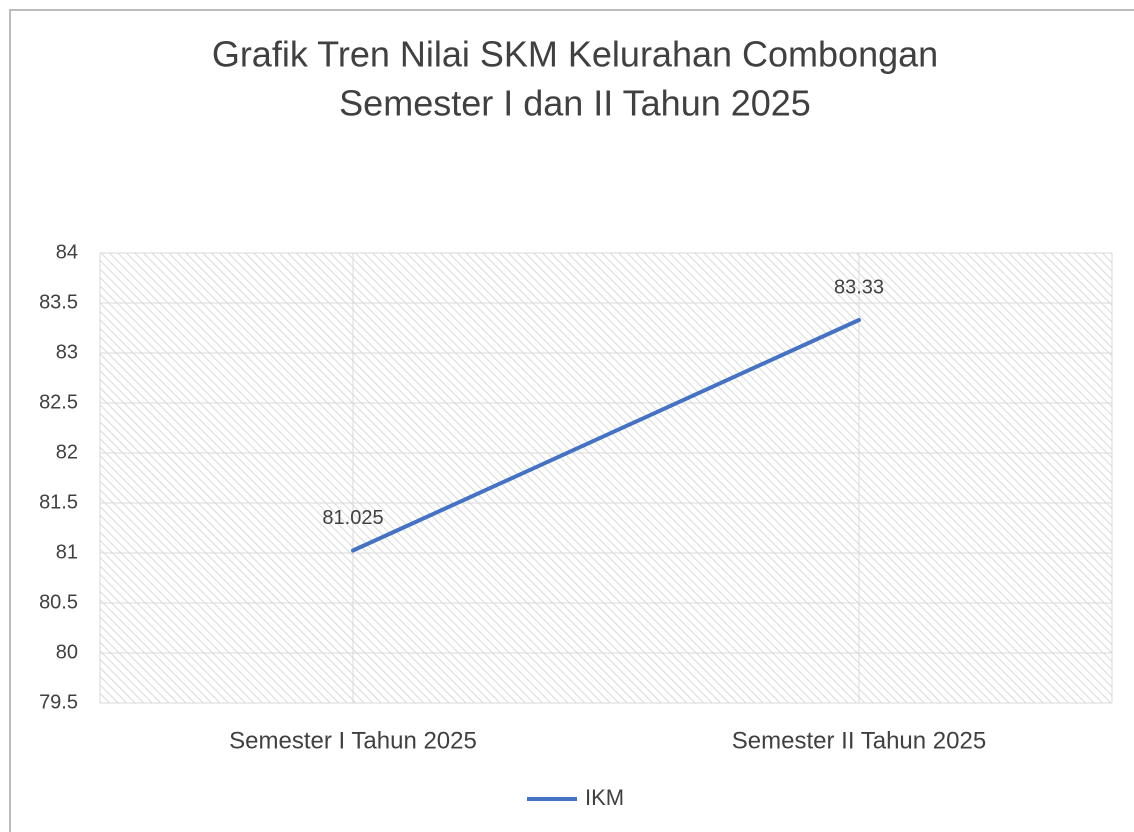 The height and width of the screenshot is (832, 1134). Describe the element at coordinates (67, 452) in the screenshot. I see `y-tick-label: 82` at that location.